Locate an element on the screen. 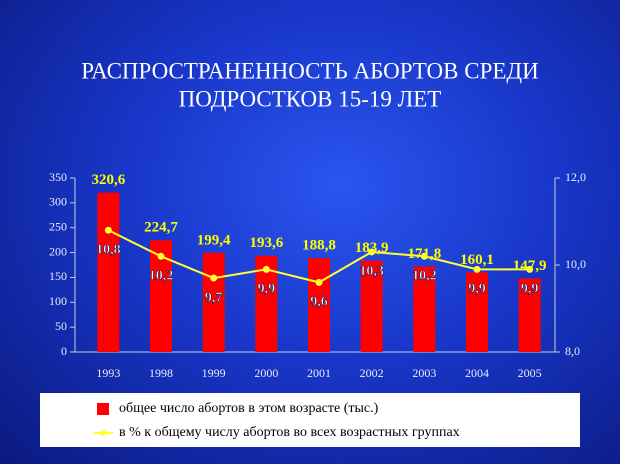 This screenshot has width=620, height=469. chart-title: РАСПРОСТРАНЕННОСТЬ АБОРТОВ СРЕДИ is located at coordinates (309, 70).